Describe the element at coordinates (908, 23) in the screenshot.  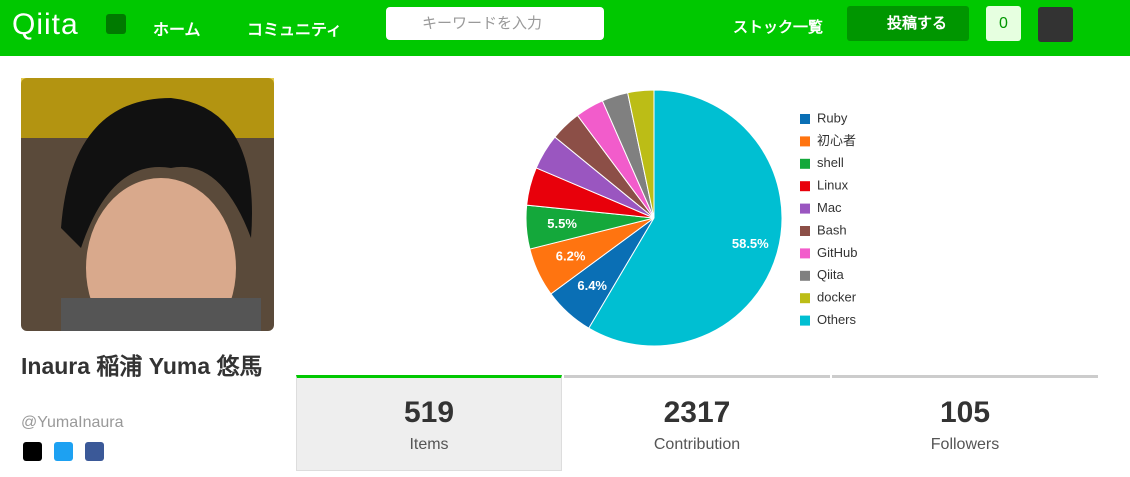
I see `post-button: 投稿する` at that location.